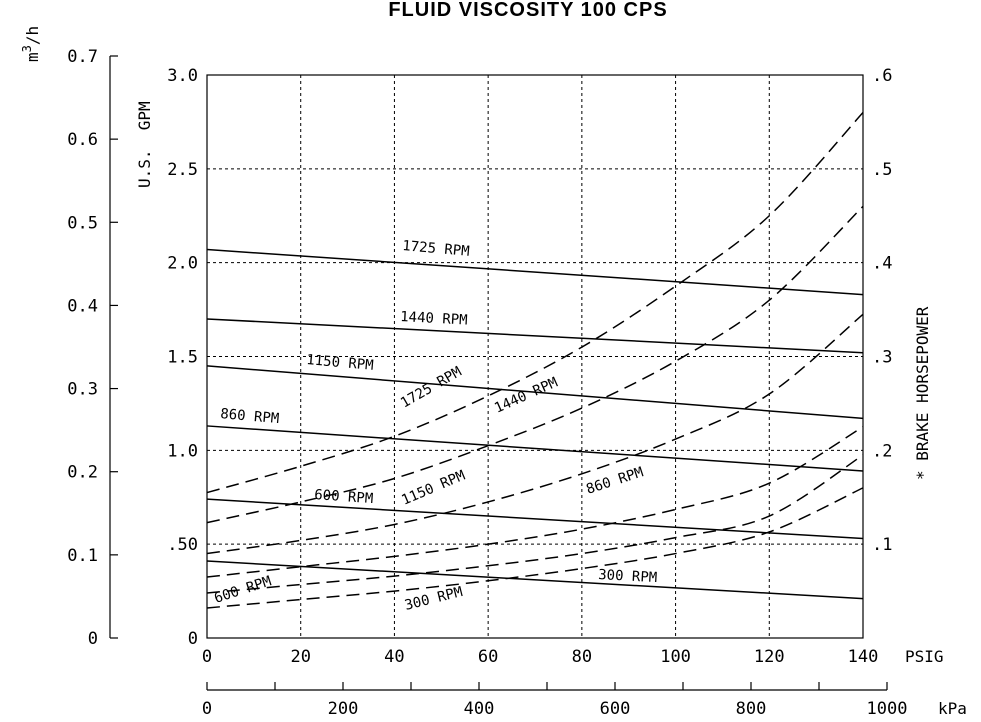 The width and height of the screenshot is (981, 722). Describe the element at coordinates (182, 170) in the screenshot. I see `y-tick-2.5: 2.5` at that location.